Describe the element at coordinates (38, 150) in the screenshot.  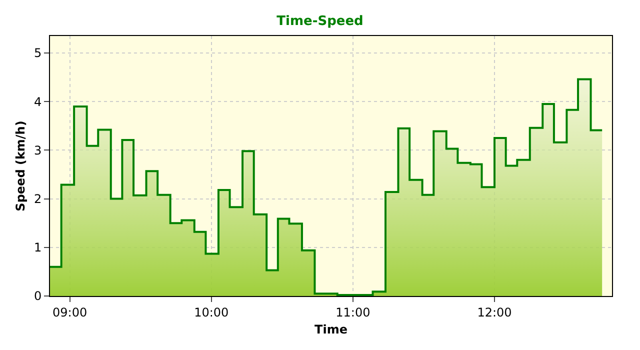
I see `y-tick-label: 3` at that location.